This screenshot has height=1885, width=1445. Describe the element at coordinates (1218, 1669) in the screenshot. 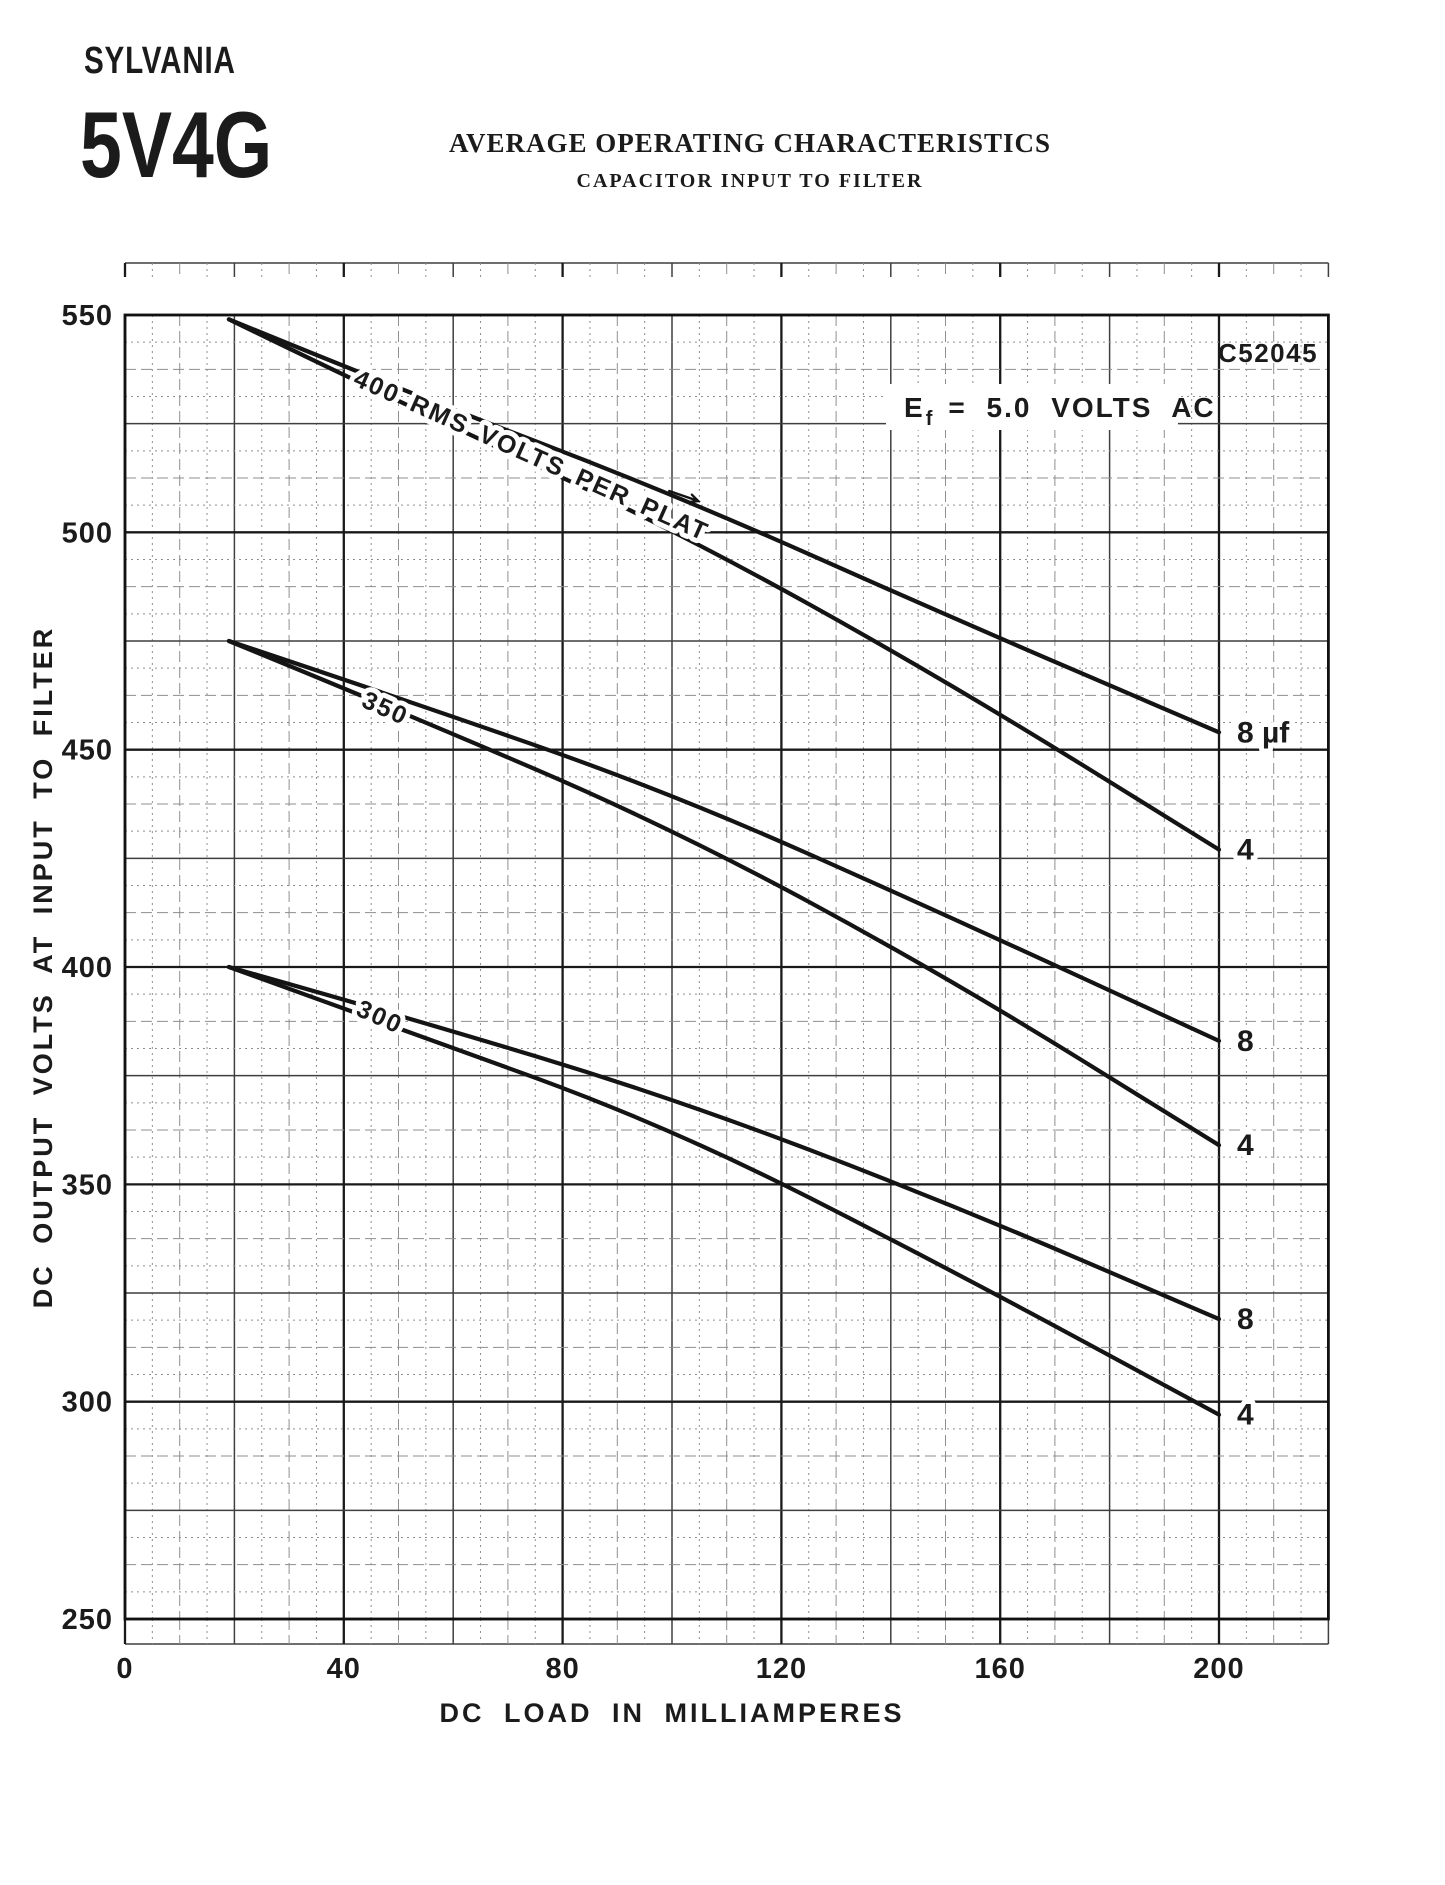

I see `x-tick-label-200: 200` at that location.